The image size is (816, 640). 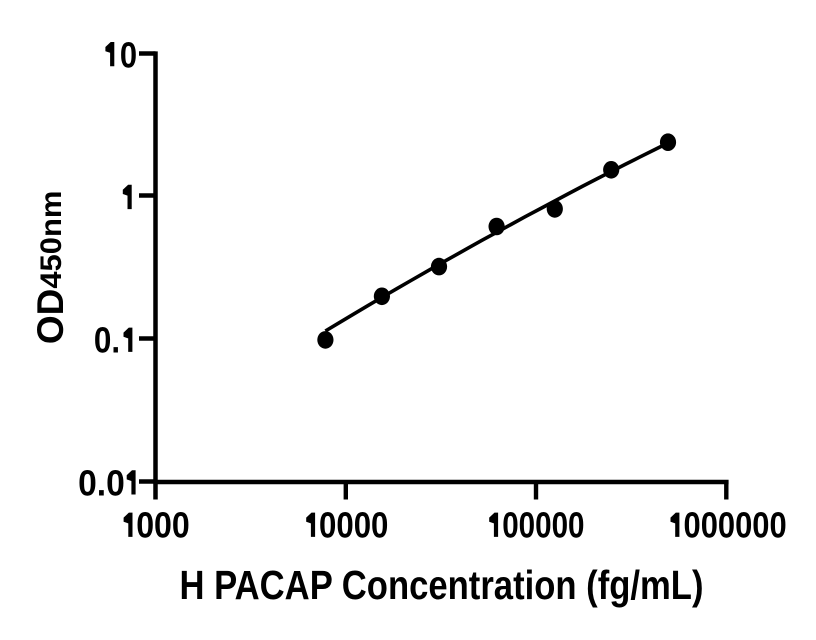 What do you see at coordinates (128, 54) in the screenshot?
I see `svg-text: 0` at bounding box center [128, 54].